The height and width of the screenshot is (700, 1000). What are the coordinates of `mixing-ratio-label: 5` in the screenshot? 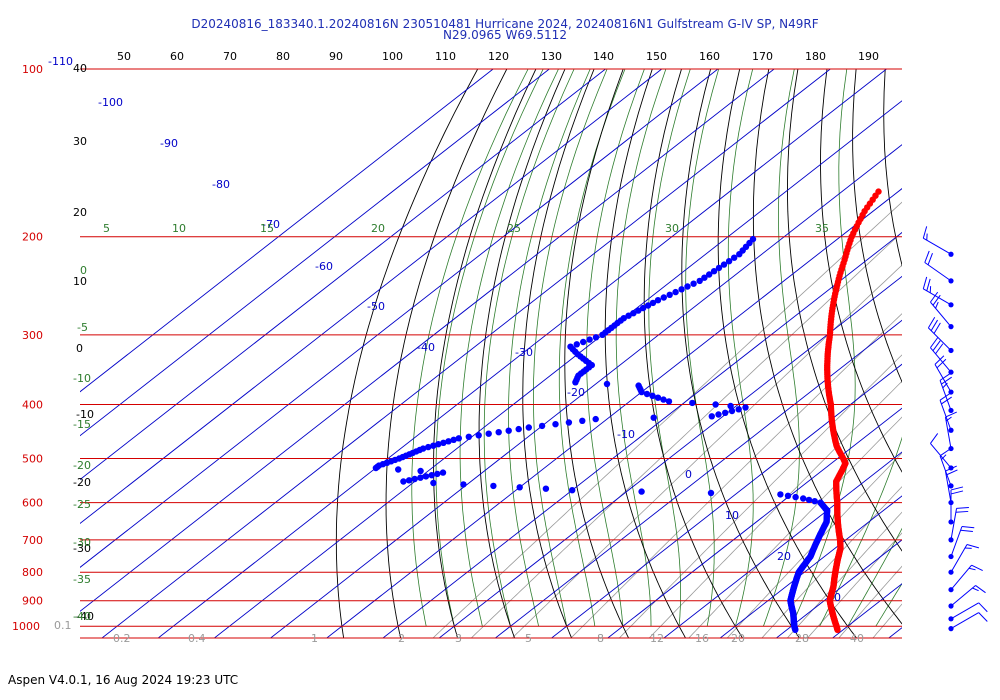 It's located at (528, 638).